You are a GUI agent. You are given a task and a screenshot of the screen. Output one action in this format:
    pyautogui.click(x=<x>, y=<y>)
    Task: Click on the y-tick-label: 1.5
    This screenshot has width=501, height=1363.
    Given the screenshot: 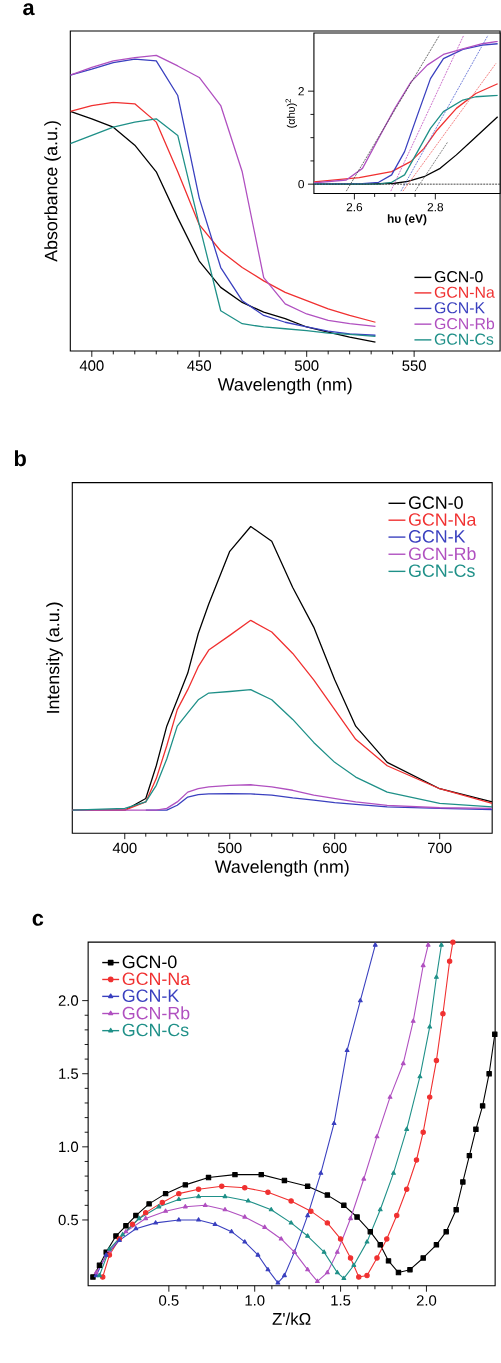 What is the action you would take?
    pyautogui.click(x=69, y=1073)
    